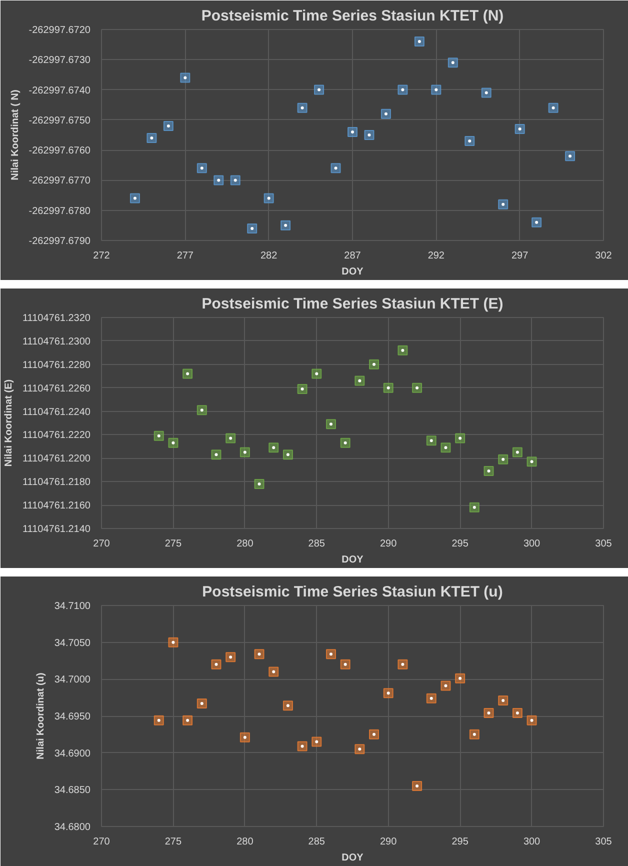 The image size is (628, 866). Describe the element at coordinates (59, 120) in the screenshot. I see `y-tick-label: -262997.6750` at that location.